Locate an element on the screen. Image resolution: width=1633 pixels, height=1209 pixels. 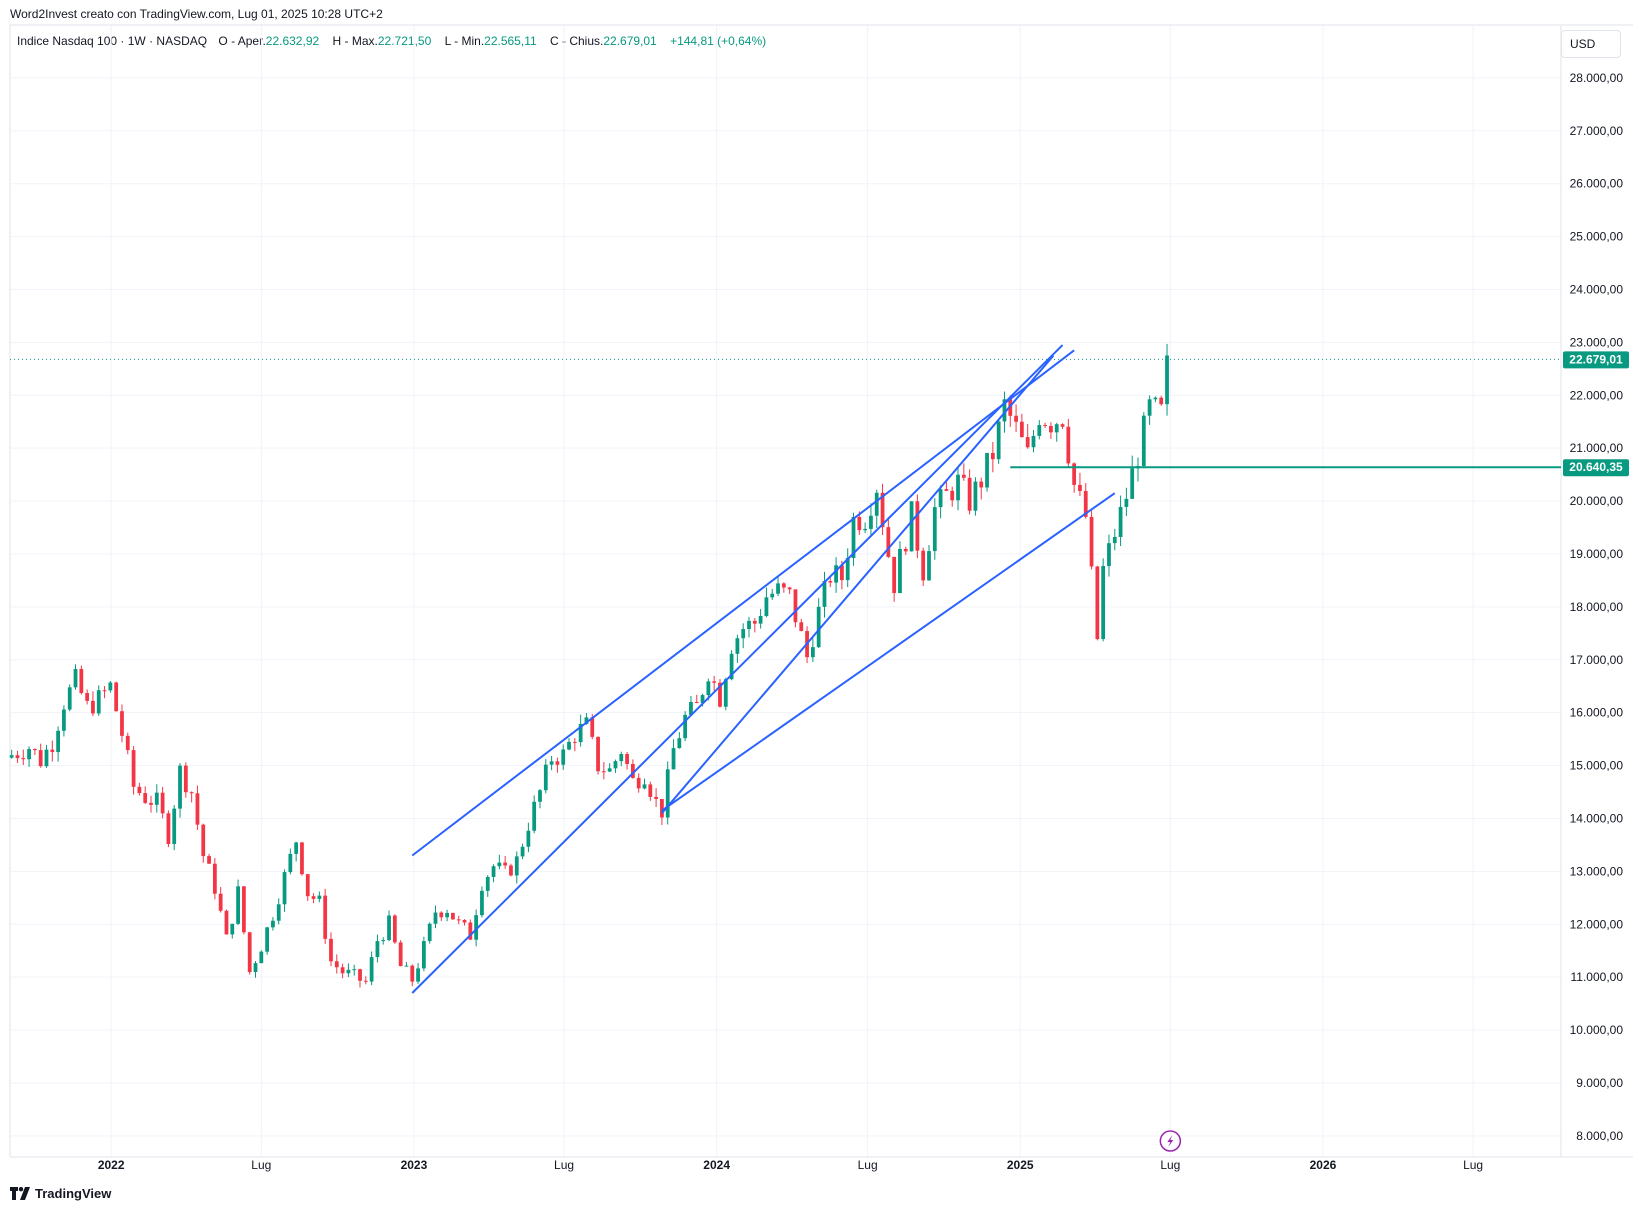
trendline is located at coordinates (888, 652).